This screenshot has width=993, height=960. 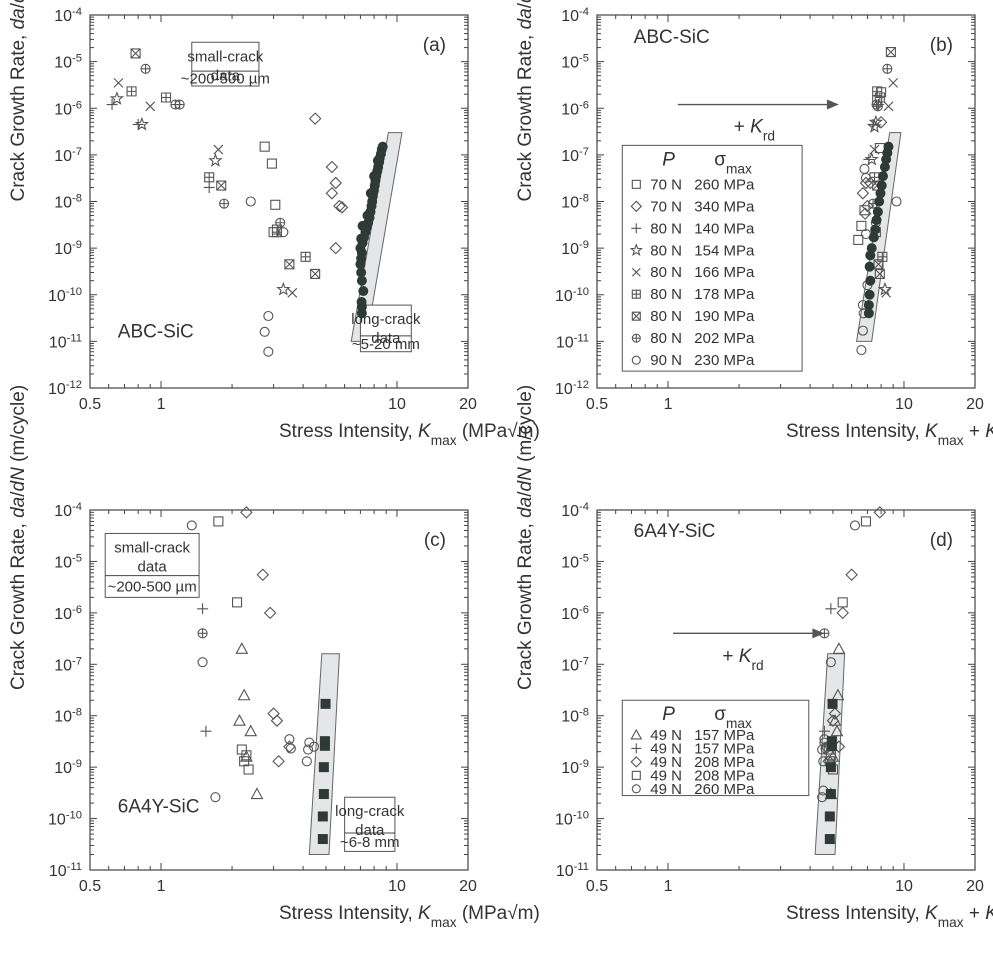 What do you see at coordinates (636, 249) in the screenshot?
I see `legend-marker-star-icon` at bounding box center [636, 249].